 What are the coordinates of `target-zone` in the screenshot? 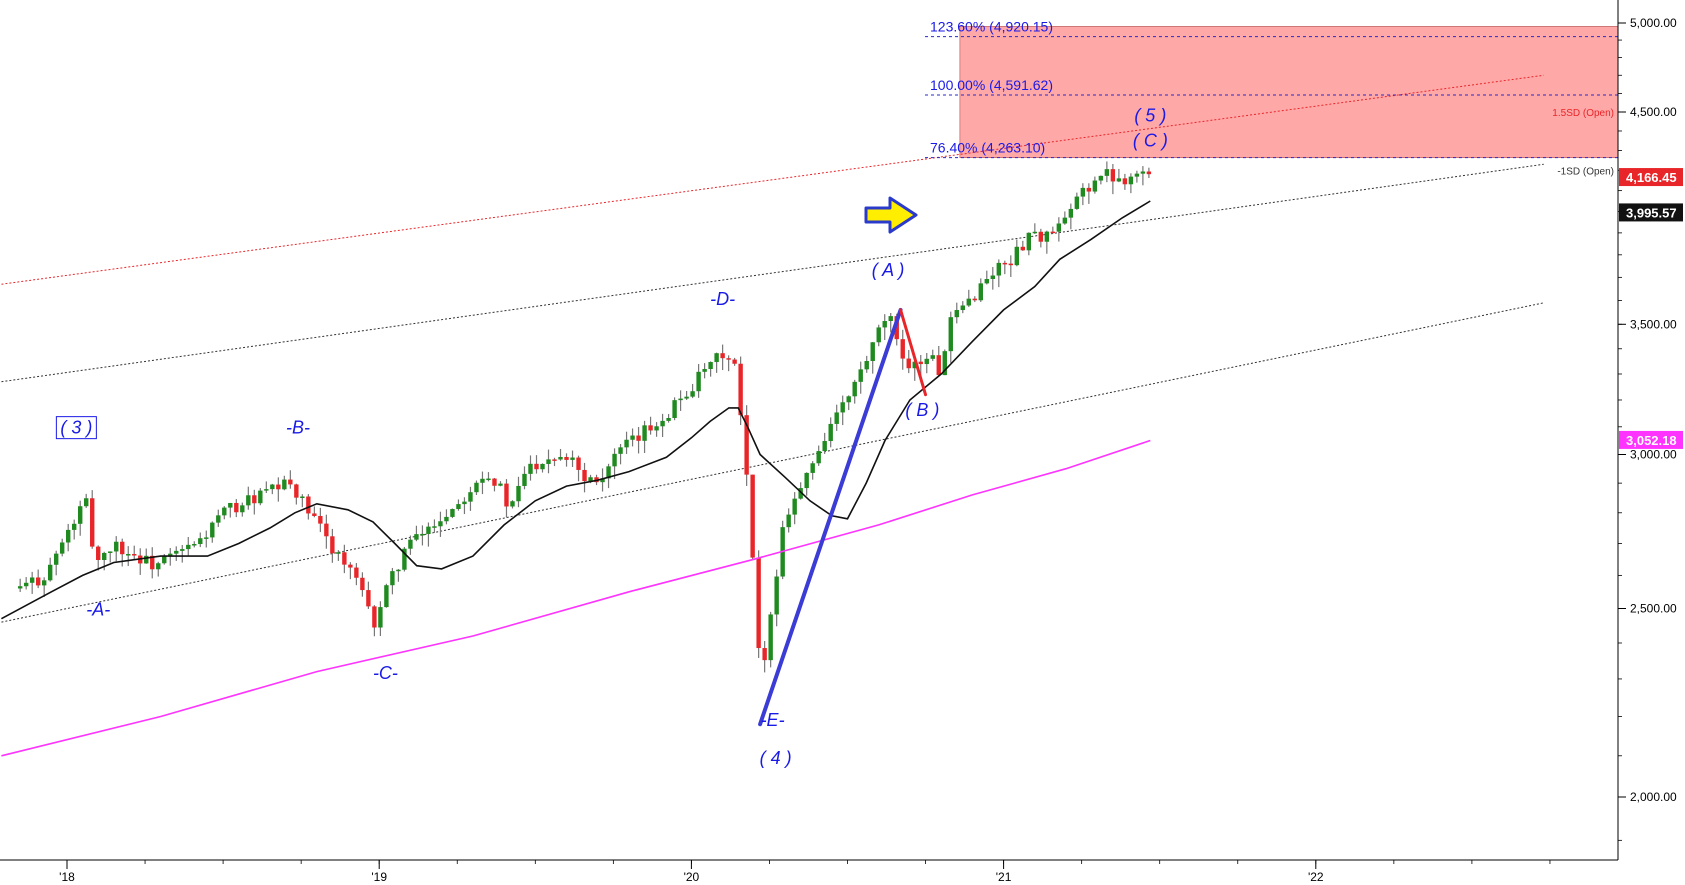 It's located at (1289, 92).